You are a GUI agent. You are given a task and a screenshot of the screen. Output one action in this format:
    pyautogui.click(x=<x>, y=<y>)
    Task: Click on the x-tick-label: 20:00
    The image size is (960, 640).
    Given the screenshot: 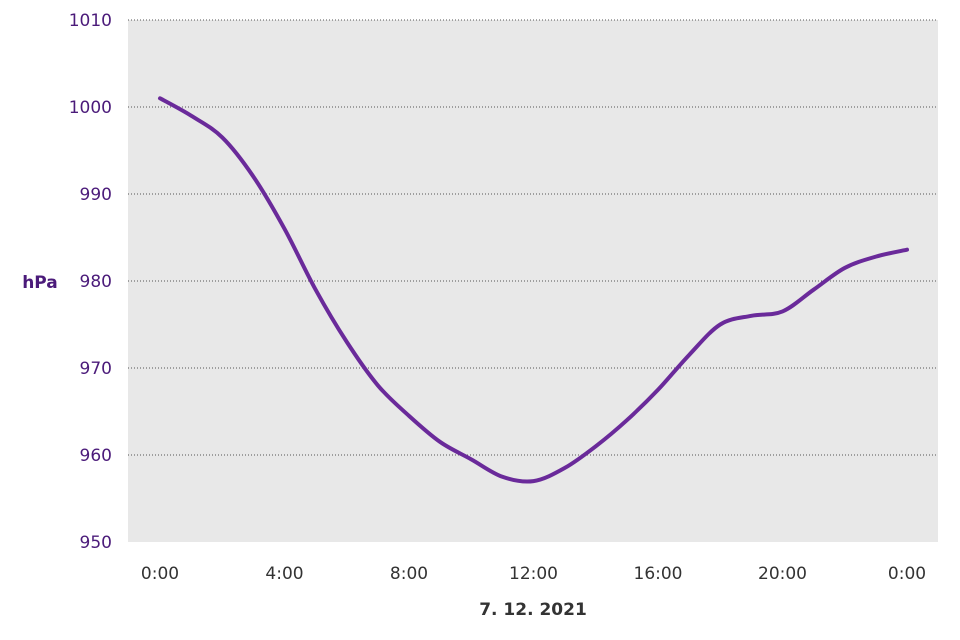 What is the action you would take?
    pyautogui.click(x=782, y=574)
    